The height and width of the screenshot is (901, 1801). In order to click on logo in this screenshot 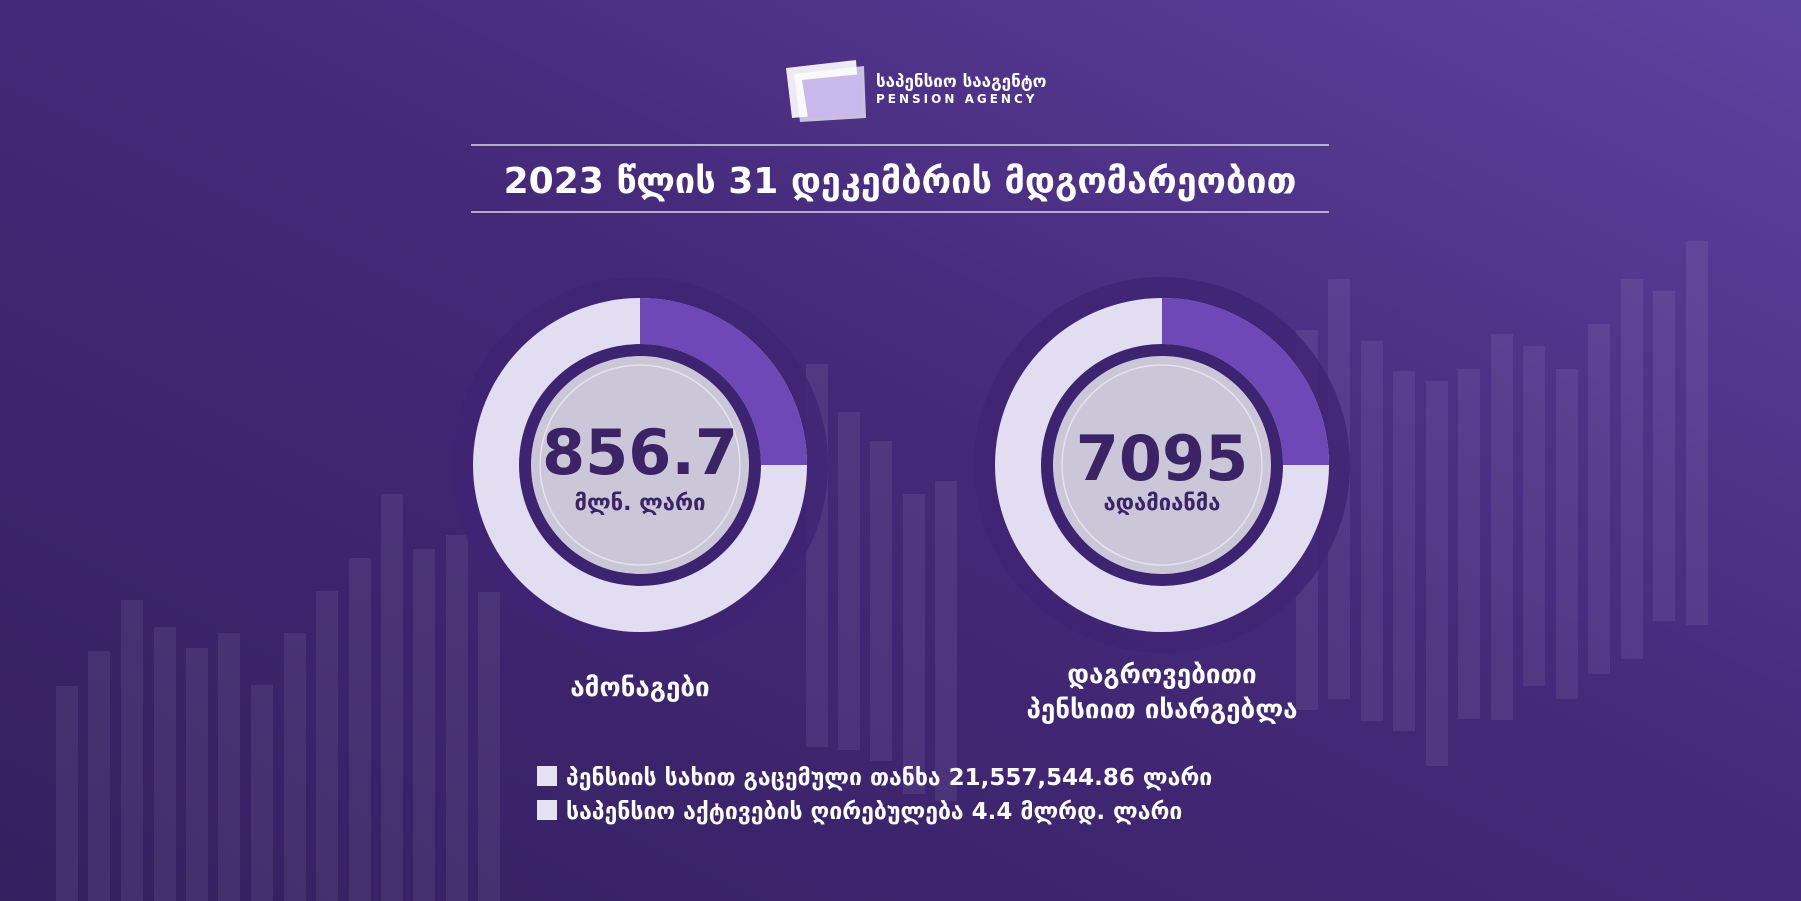, I will do `click(826, 91)`.